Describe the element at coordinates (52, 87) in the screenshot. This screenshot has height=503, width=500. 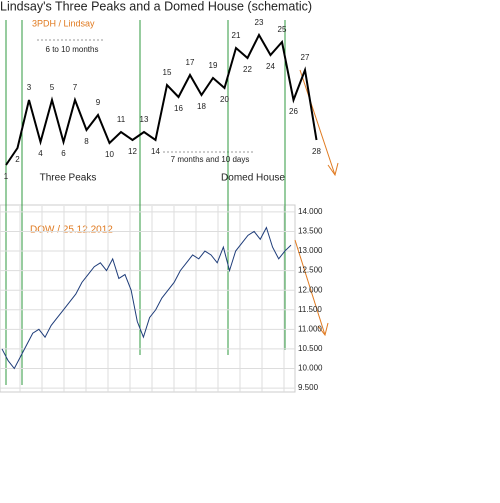
I see `point-label: 5` at that location.